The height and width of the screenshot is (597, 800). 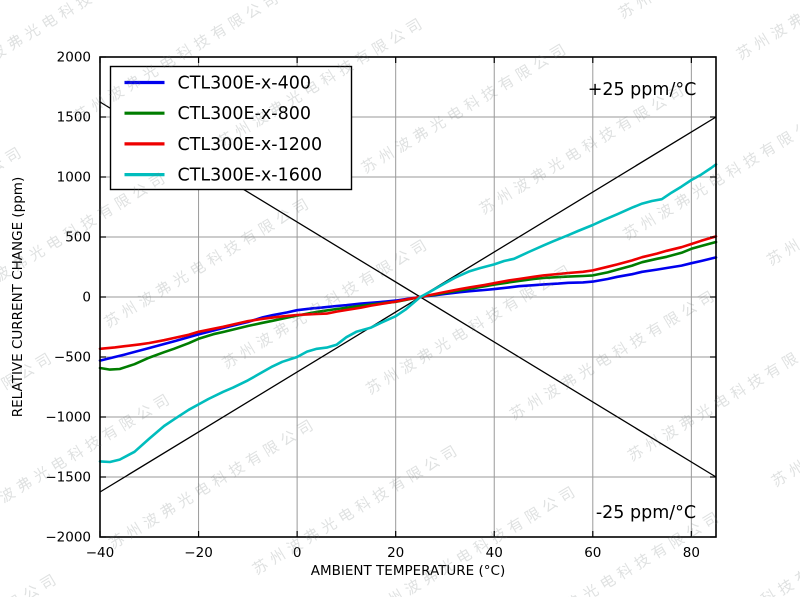 What do you see at coordinates (74, 58) in the screenshot?
I see `y-tick-label: 2000` at bounding box center [74, 58].